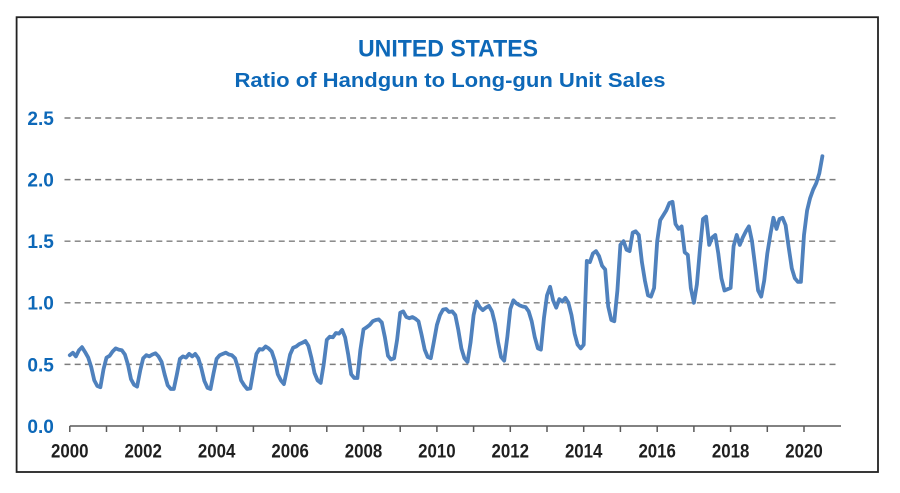 This screenshot has width=900, height=493. What do you see at coordinates (40, 181) in the screenshot?
I see `svg-text: 2.0` at bounding box center [40, 181].